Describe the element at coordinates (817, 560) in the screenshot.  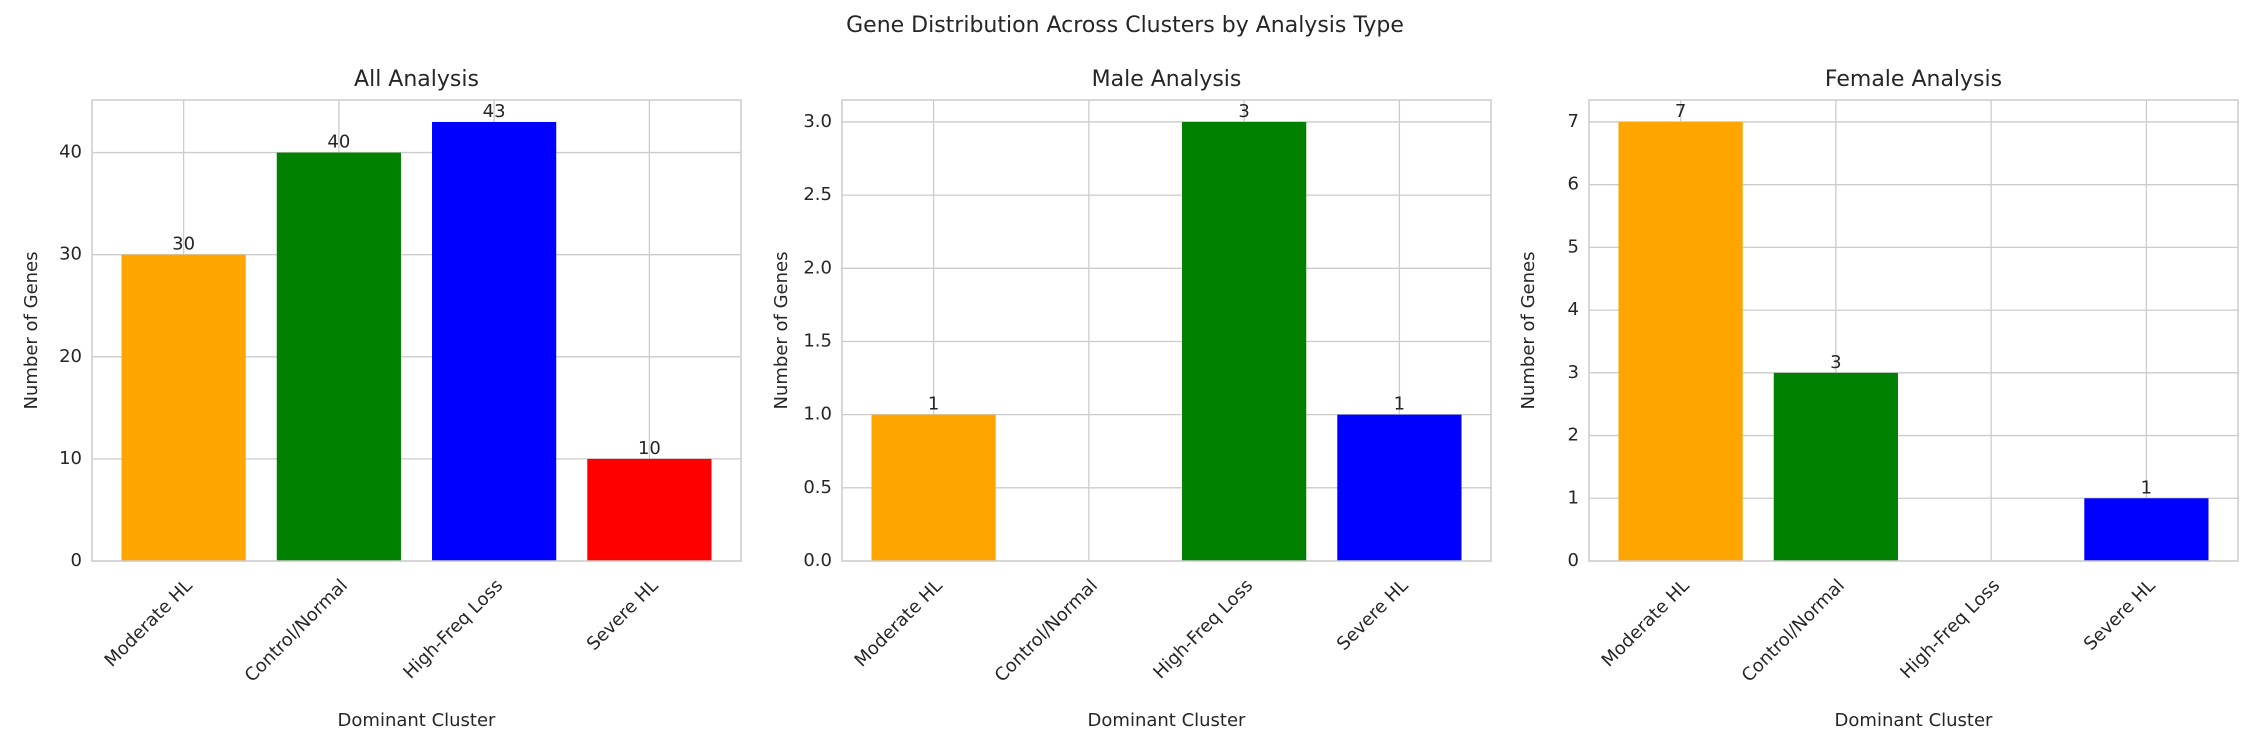
I see `y-tick-label: 0.0` at that location.